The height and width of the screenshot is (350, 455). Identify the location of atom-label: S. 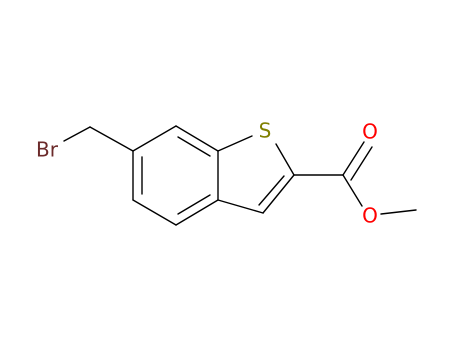
(265, 131).